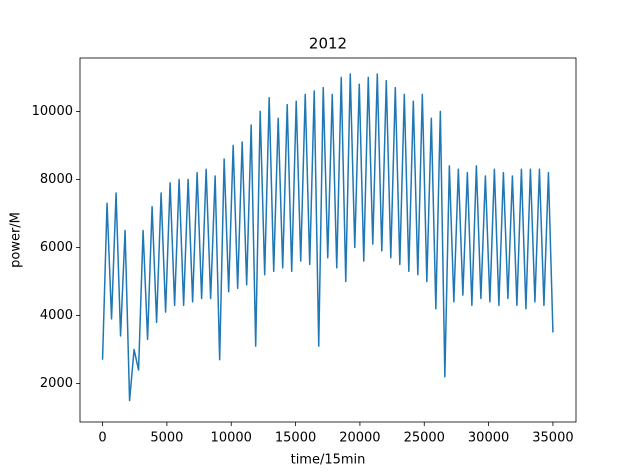 The width and height of the screenshot is (640, 476). What do you see at coordinates (359, 438) in the screenshot?
I see `x-tick-label: 20000` at bounding box center [359, 438].